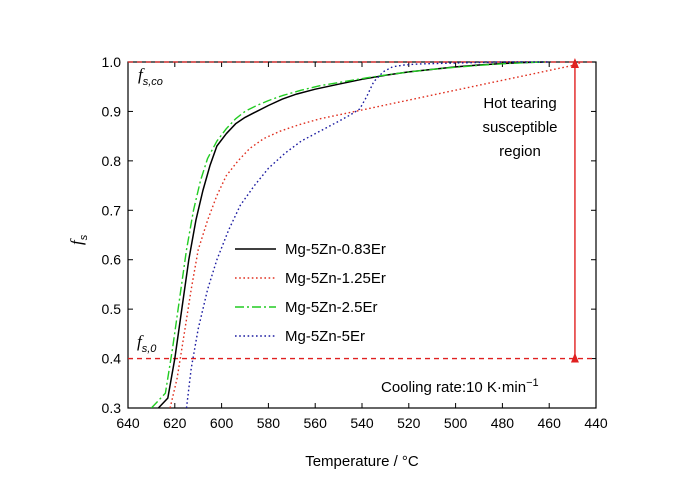  I want to click on y-tick-label: 0.8, so click(112, 161).